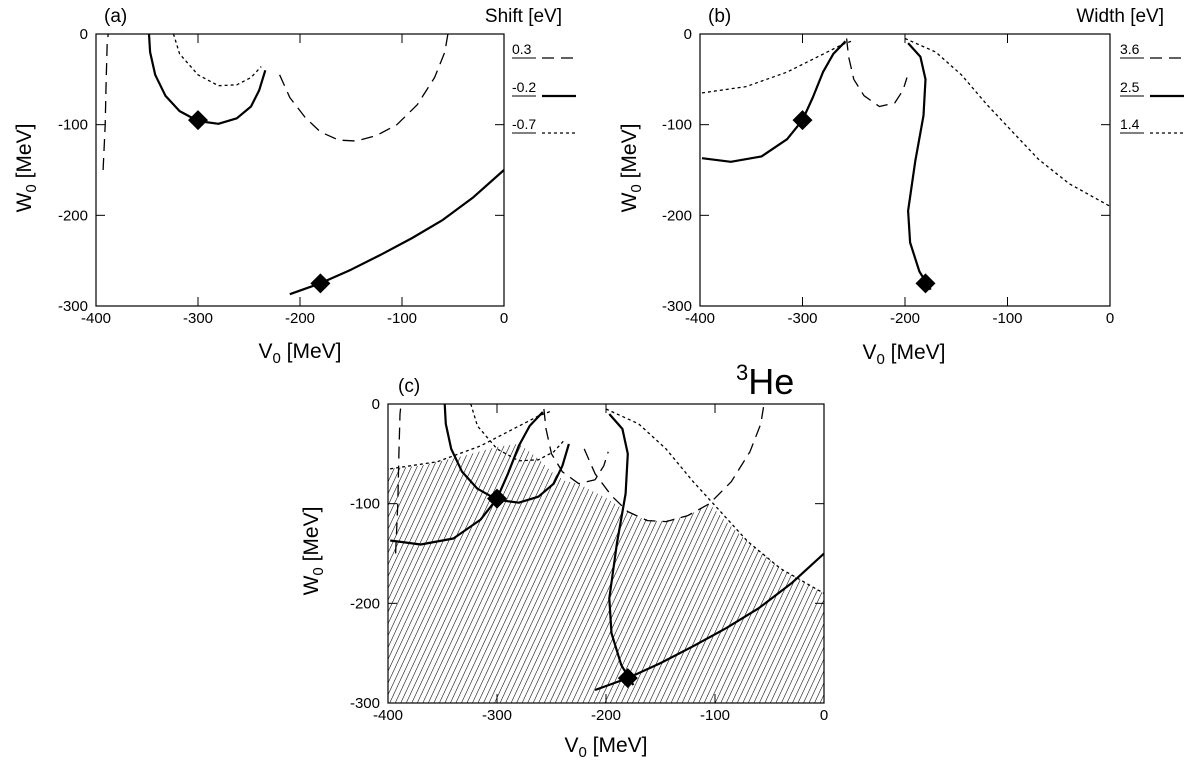 Image resolution: width=1196 pixels, height=763 pixels. I want to click on legend-label-dashed: 0.3, so click(522, 49).